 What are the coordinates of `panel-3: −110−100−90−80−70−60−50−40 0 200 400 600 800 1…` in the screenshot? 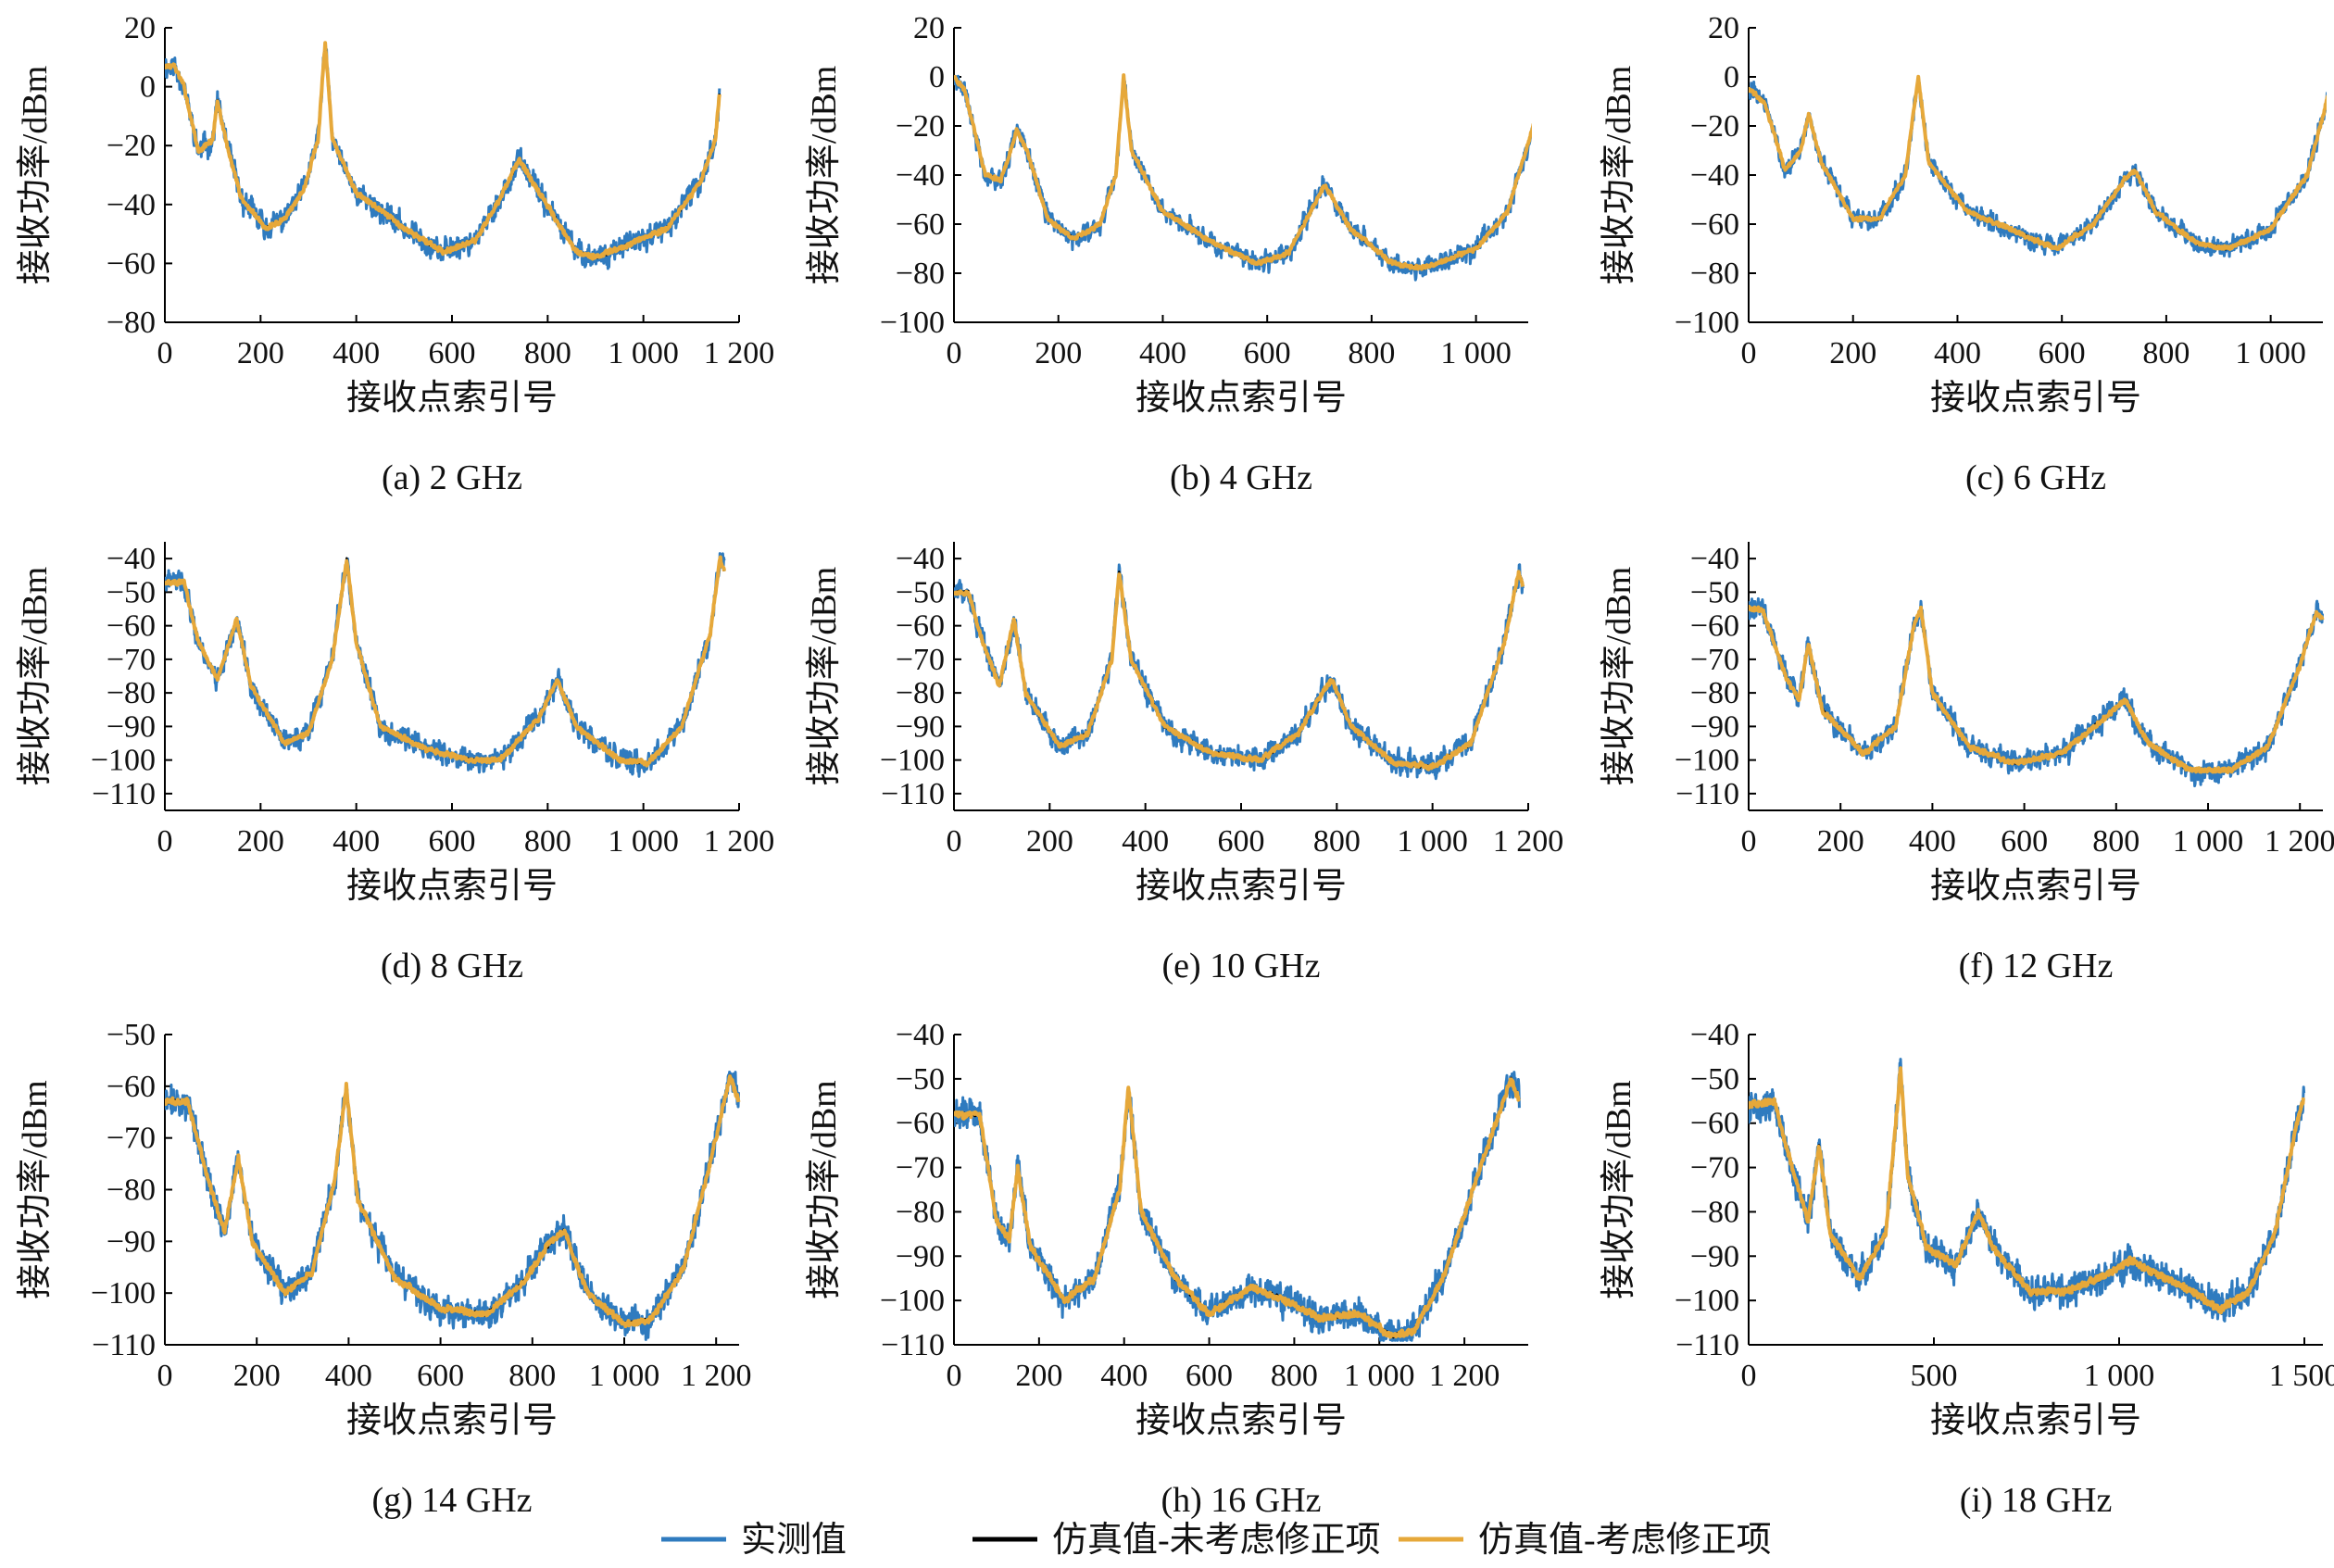 It's located at (395, 764).